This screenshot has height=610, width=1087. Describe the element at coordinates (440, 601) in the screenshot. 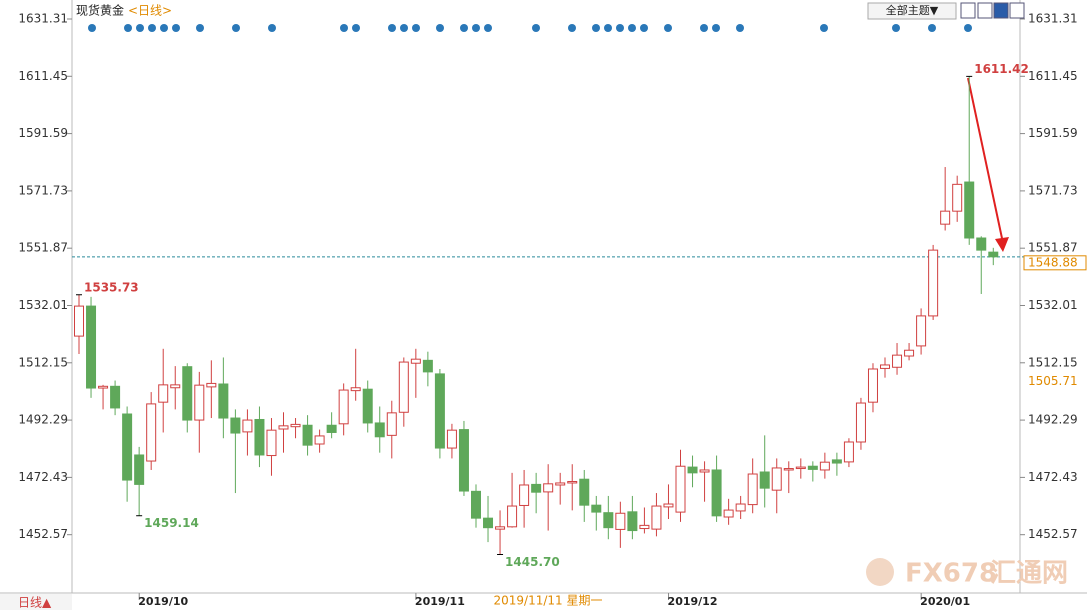

I see `x-tick-label: 2019/11` at that location.